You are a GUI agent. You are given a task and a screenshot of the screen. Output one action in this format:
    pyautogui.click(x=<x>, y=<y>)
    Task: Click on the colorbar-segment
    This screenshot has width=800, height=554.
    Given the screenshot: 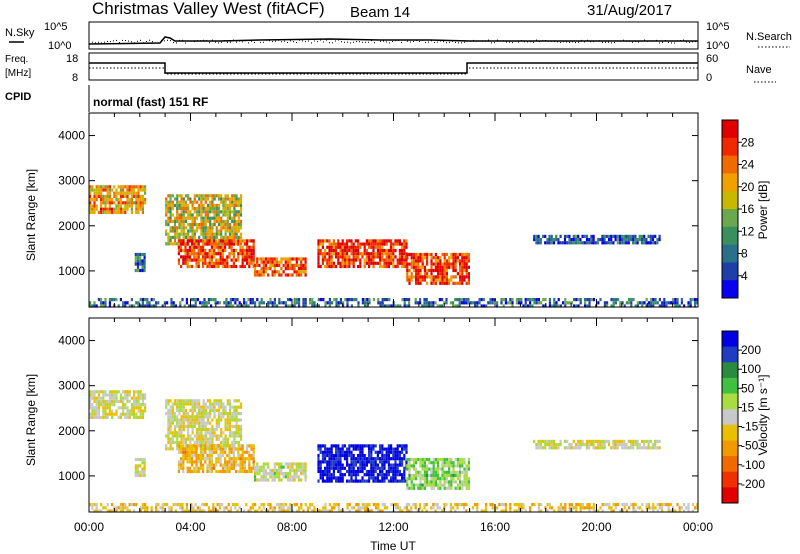 What is the action you would take?
    pyautogui.click(x=730, y=385)
    